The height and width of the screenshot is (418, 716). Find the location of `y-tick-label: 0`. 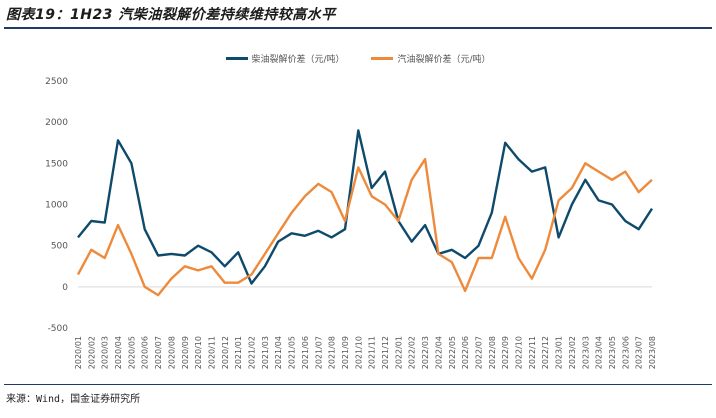

y-tick-label: 0 is located at coordinates (65, 288).